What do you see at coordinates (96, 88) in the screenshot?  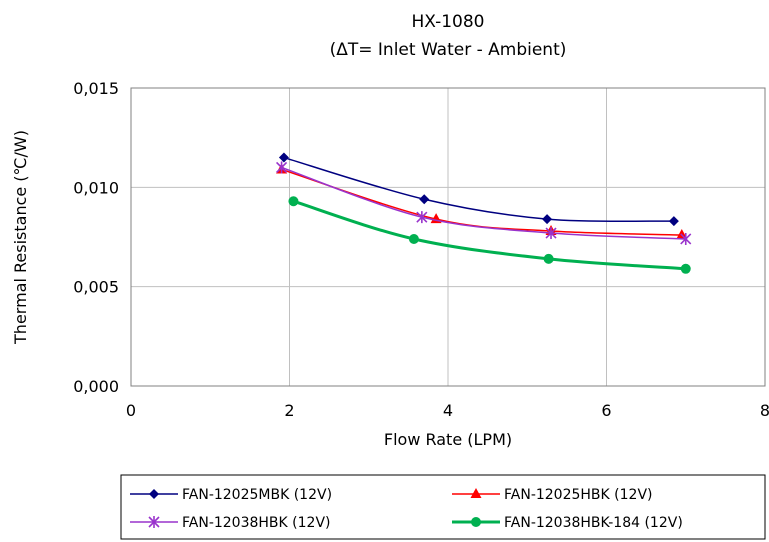 I see `y-tick-label: 0,015` at bounding box center [96, 88].